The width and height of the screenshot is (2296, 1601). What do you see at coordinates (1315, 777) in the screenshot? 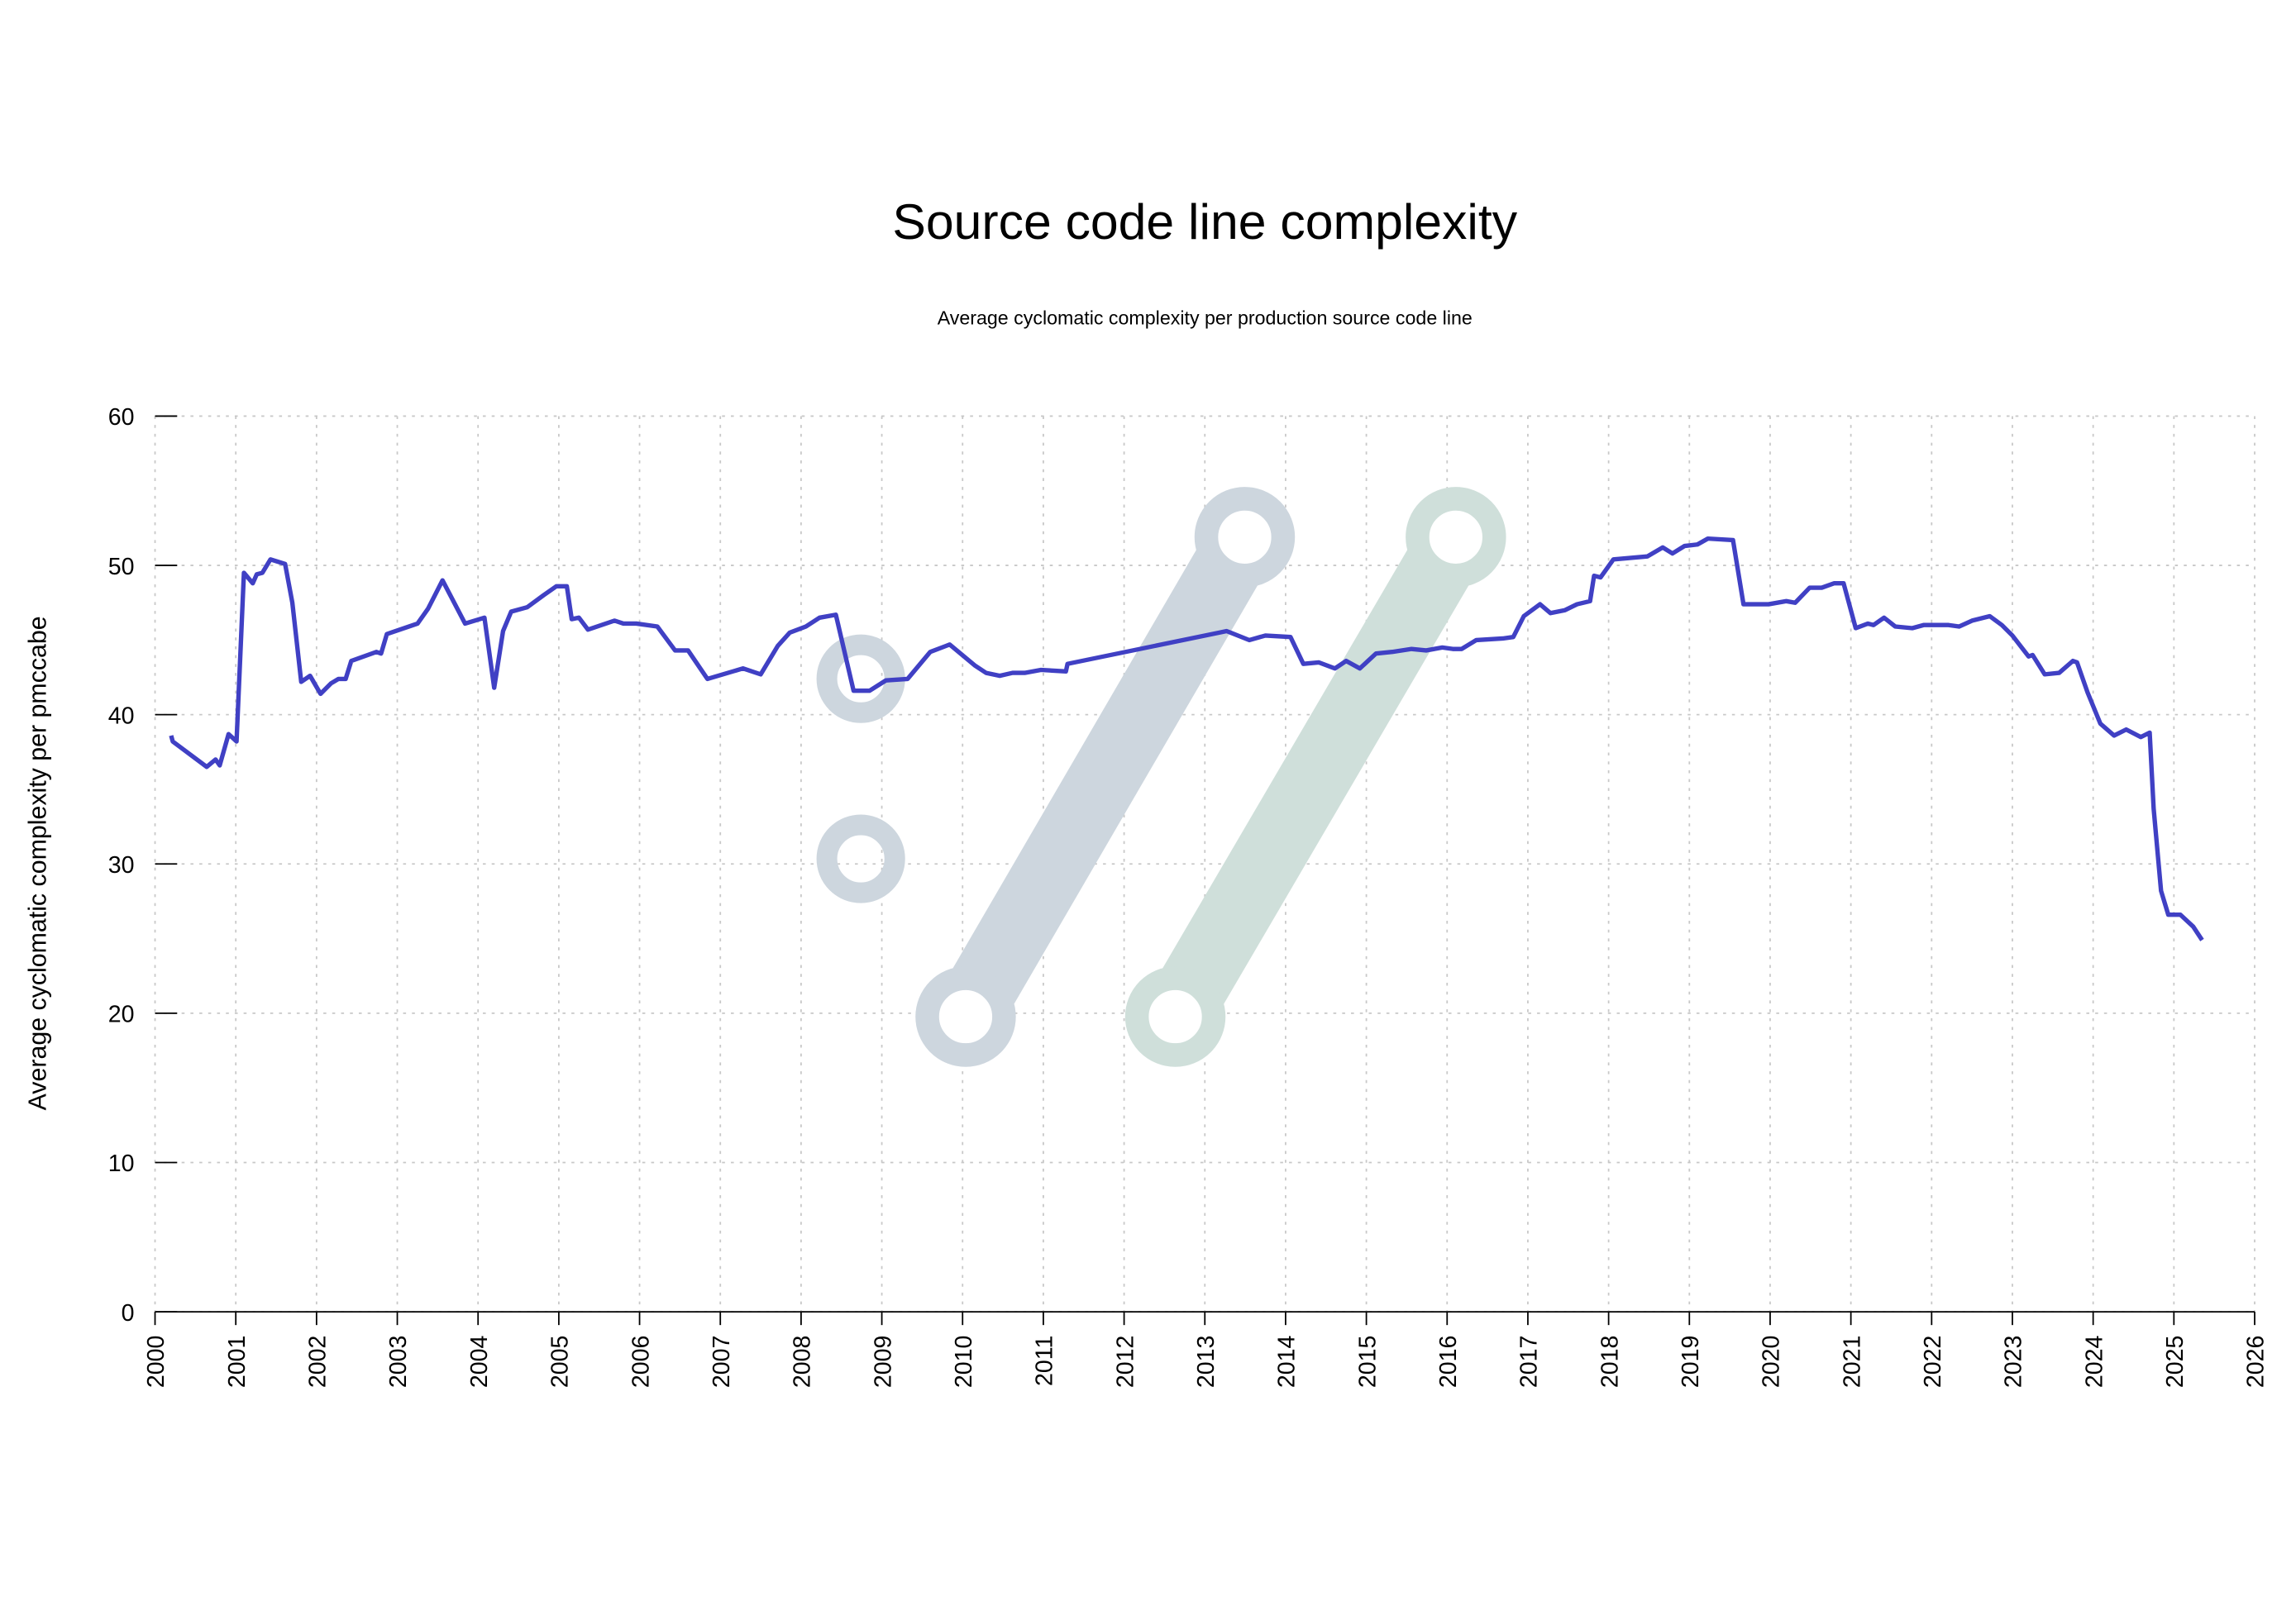
I see `logo-bar-green` at bounding box center [1315, 777].